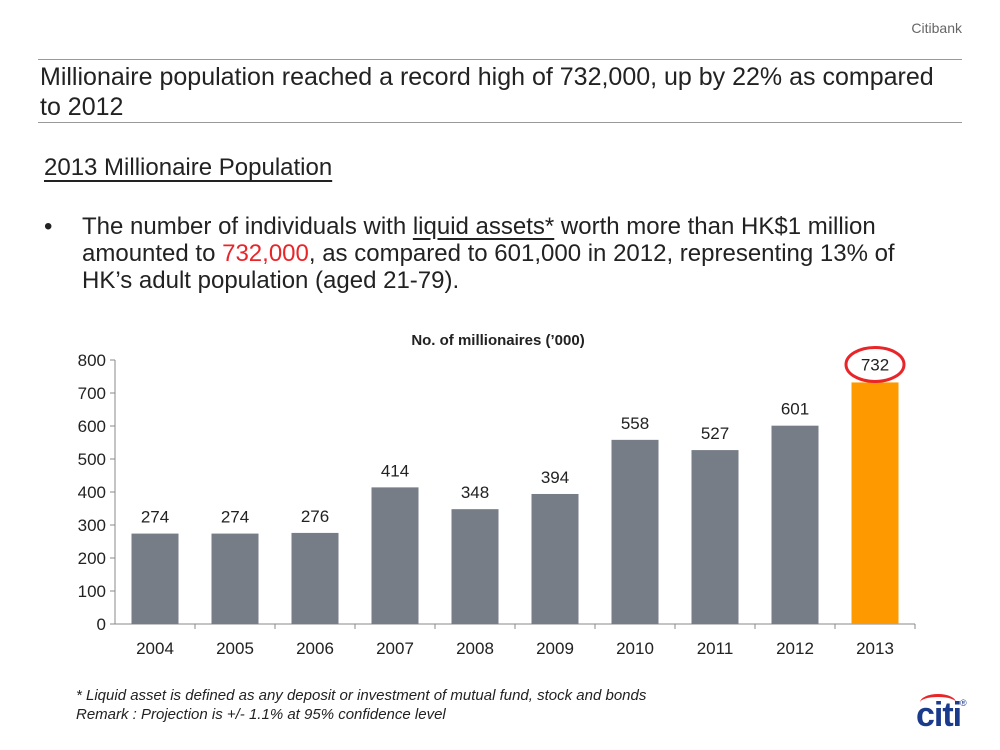 Image resolution: width=1000 pixels, height=750 pixels. What do you see at coordinates (92, 525) in the screenshot?
I see `y-tick-label: 300` at bounding box center [92, 525].